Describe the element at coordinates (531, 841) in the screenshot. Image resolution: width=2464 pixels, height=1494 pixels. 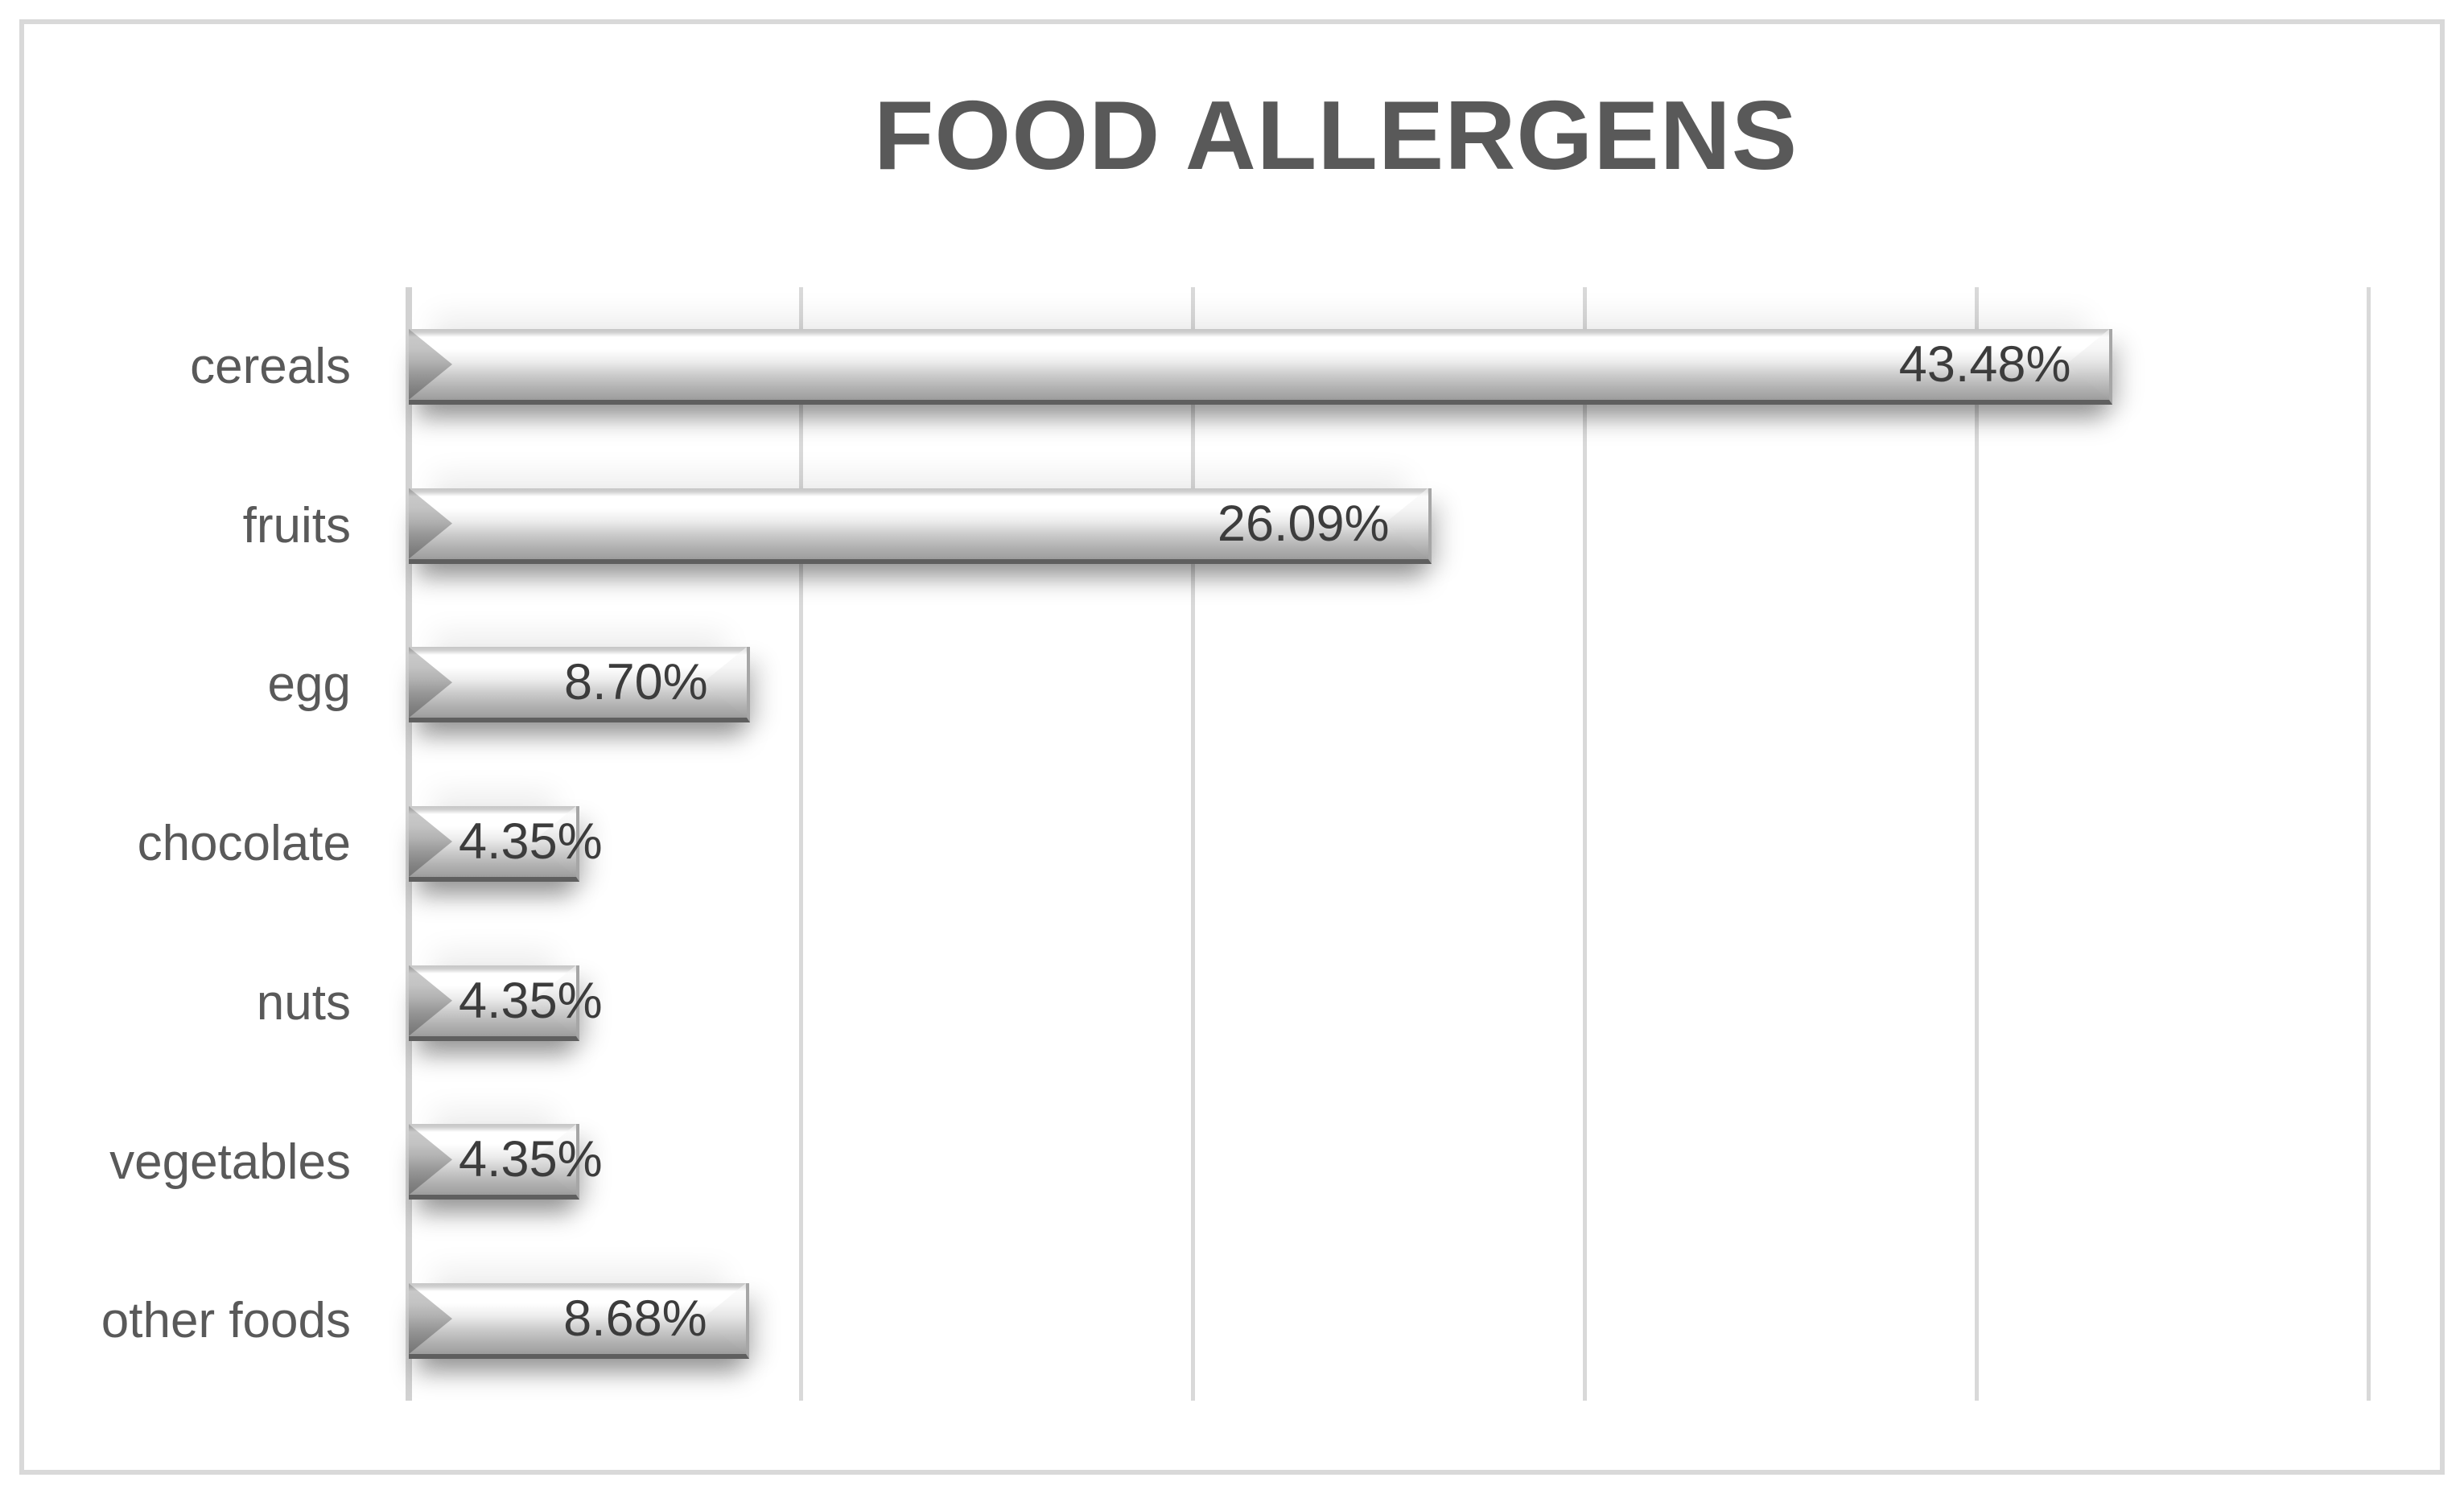
I see `data-label-chocolate: 4.35%` at that location.